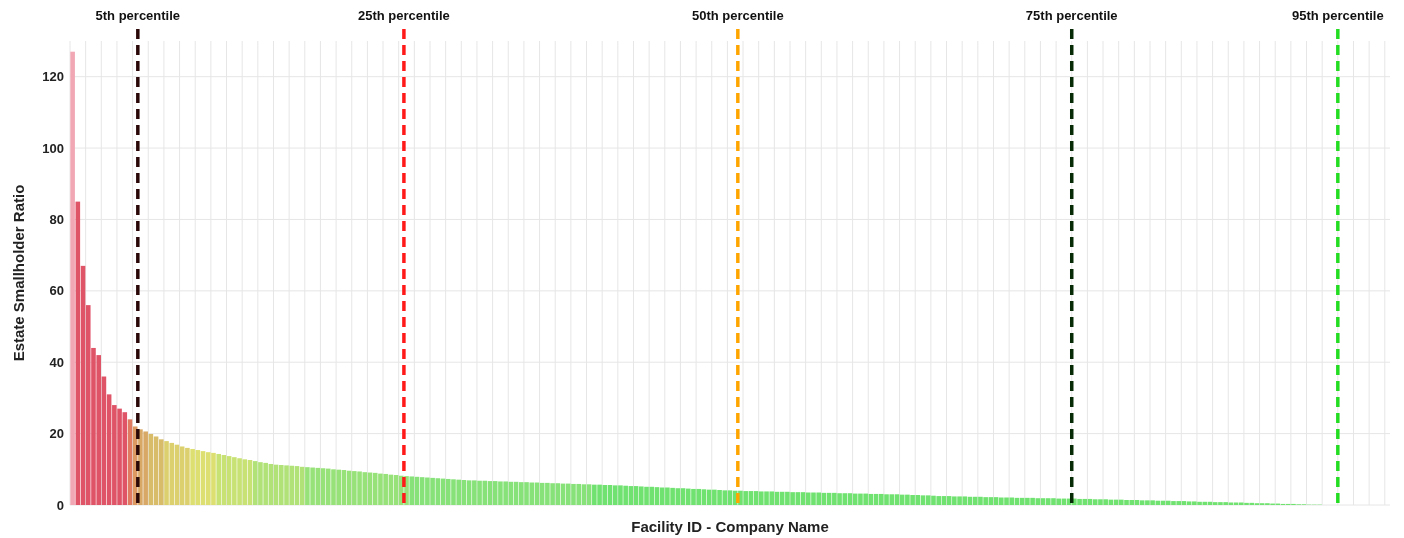 This screenshot has width=1404, height=538. Describe the element at coordinates (56, 291) in the screenshot. I see `y-tick-label: 60` at that location.